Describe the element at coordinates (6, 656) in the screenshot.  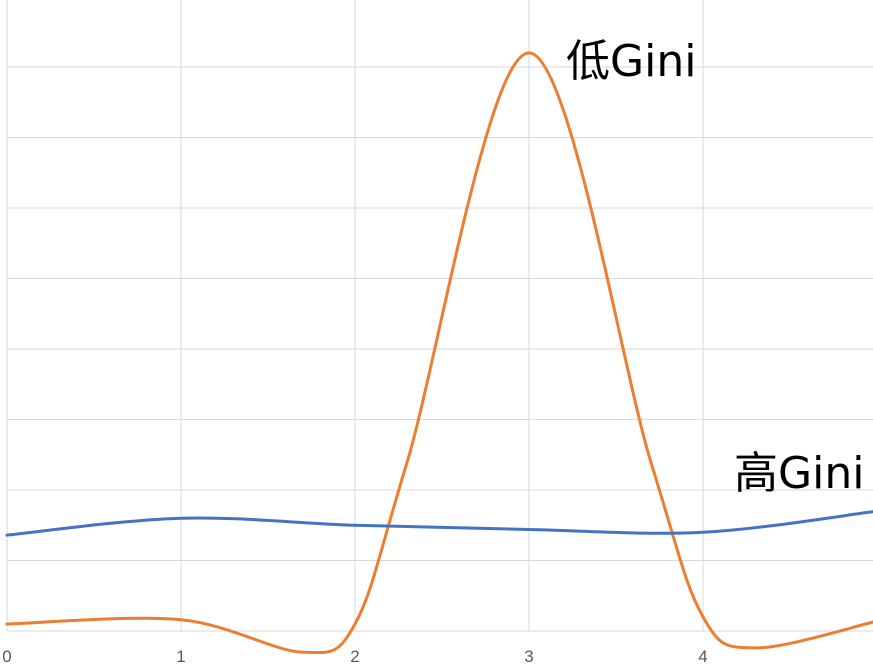
I see `x-tick-label: 0` at that location.